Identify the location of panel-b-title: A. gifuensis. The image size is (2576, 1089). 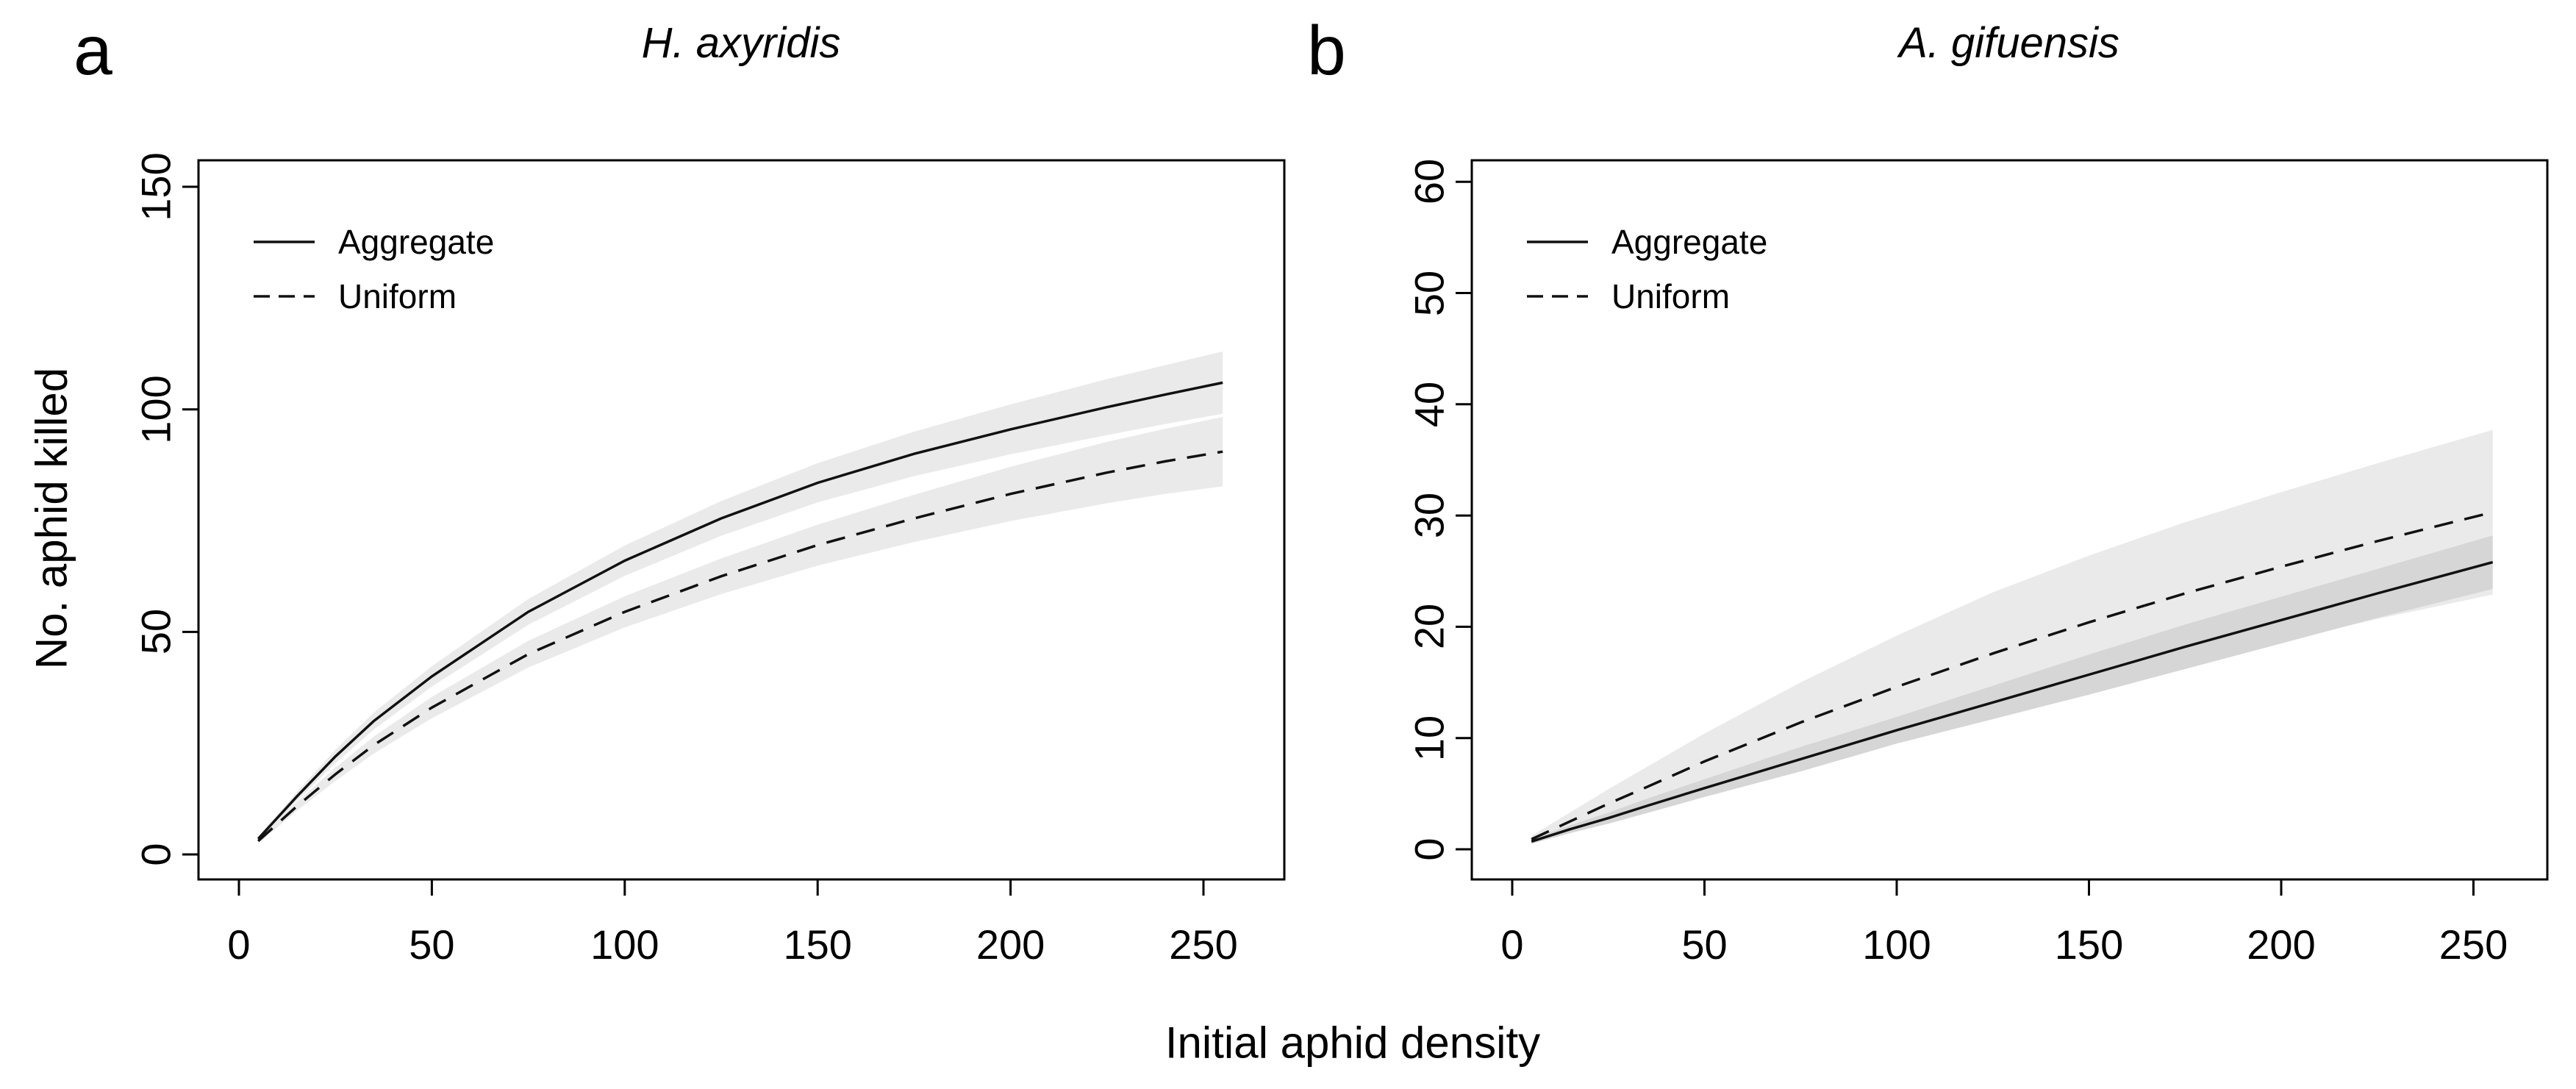
(2009, 43).